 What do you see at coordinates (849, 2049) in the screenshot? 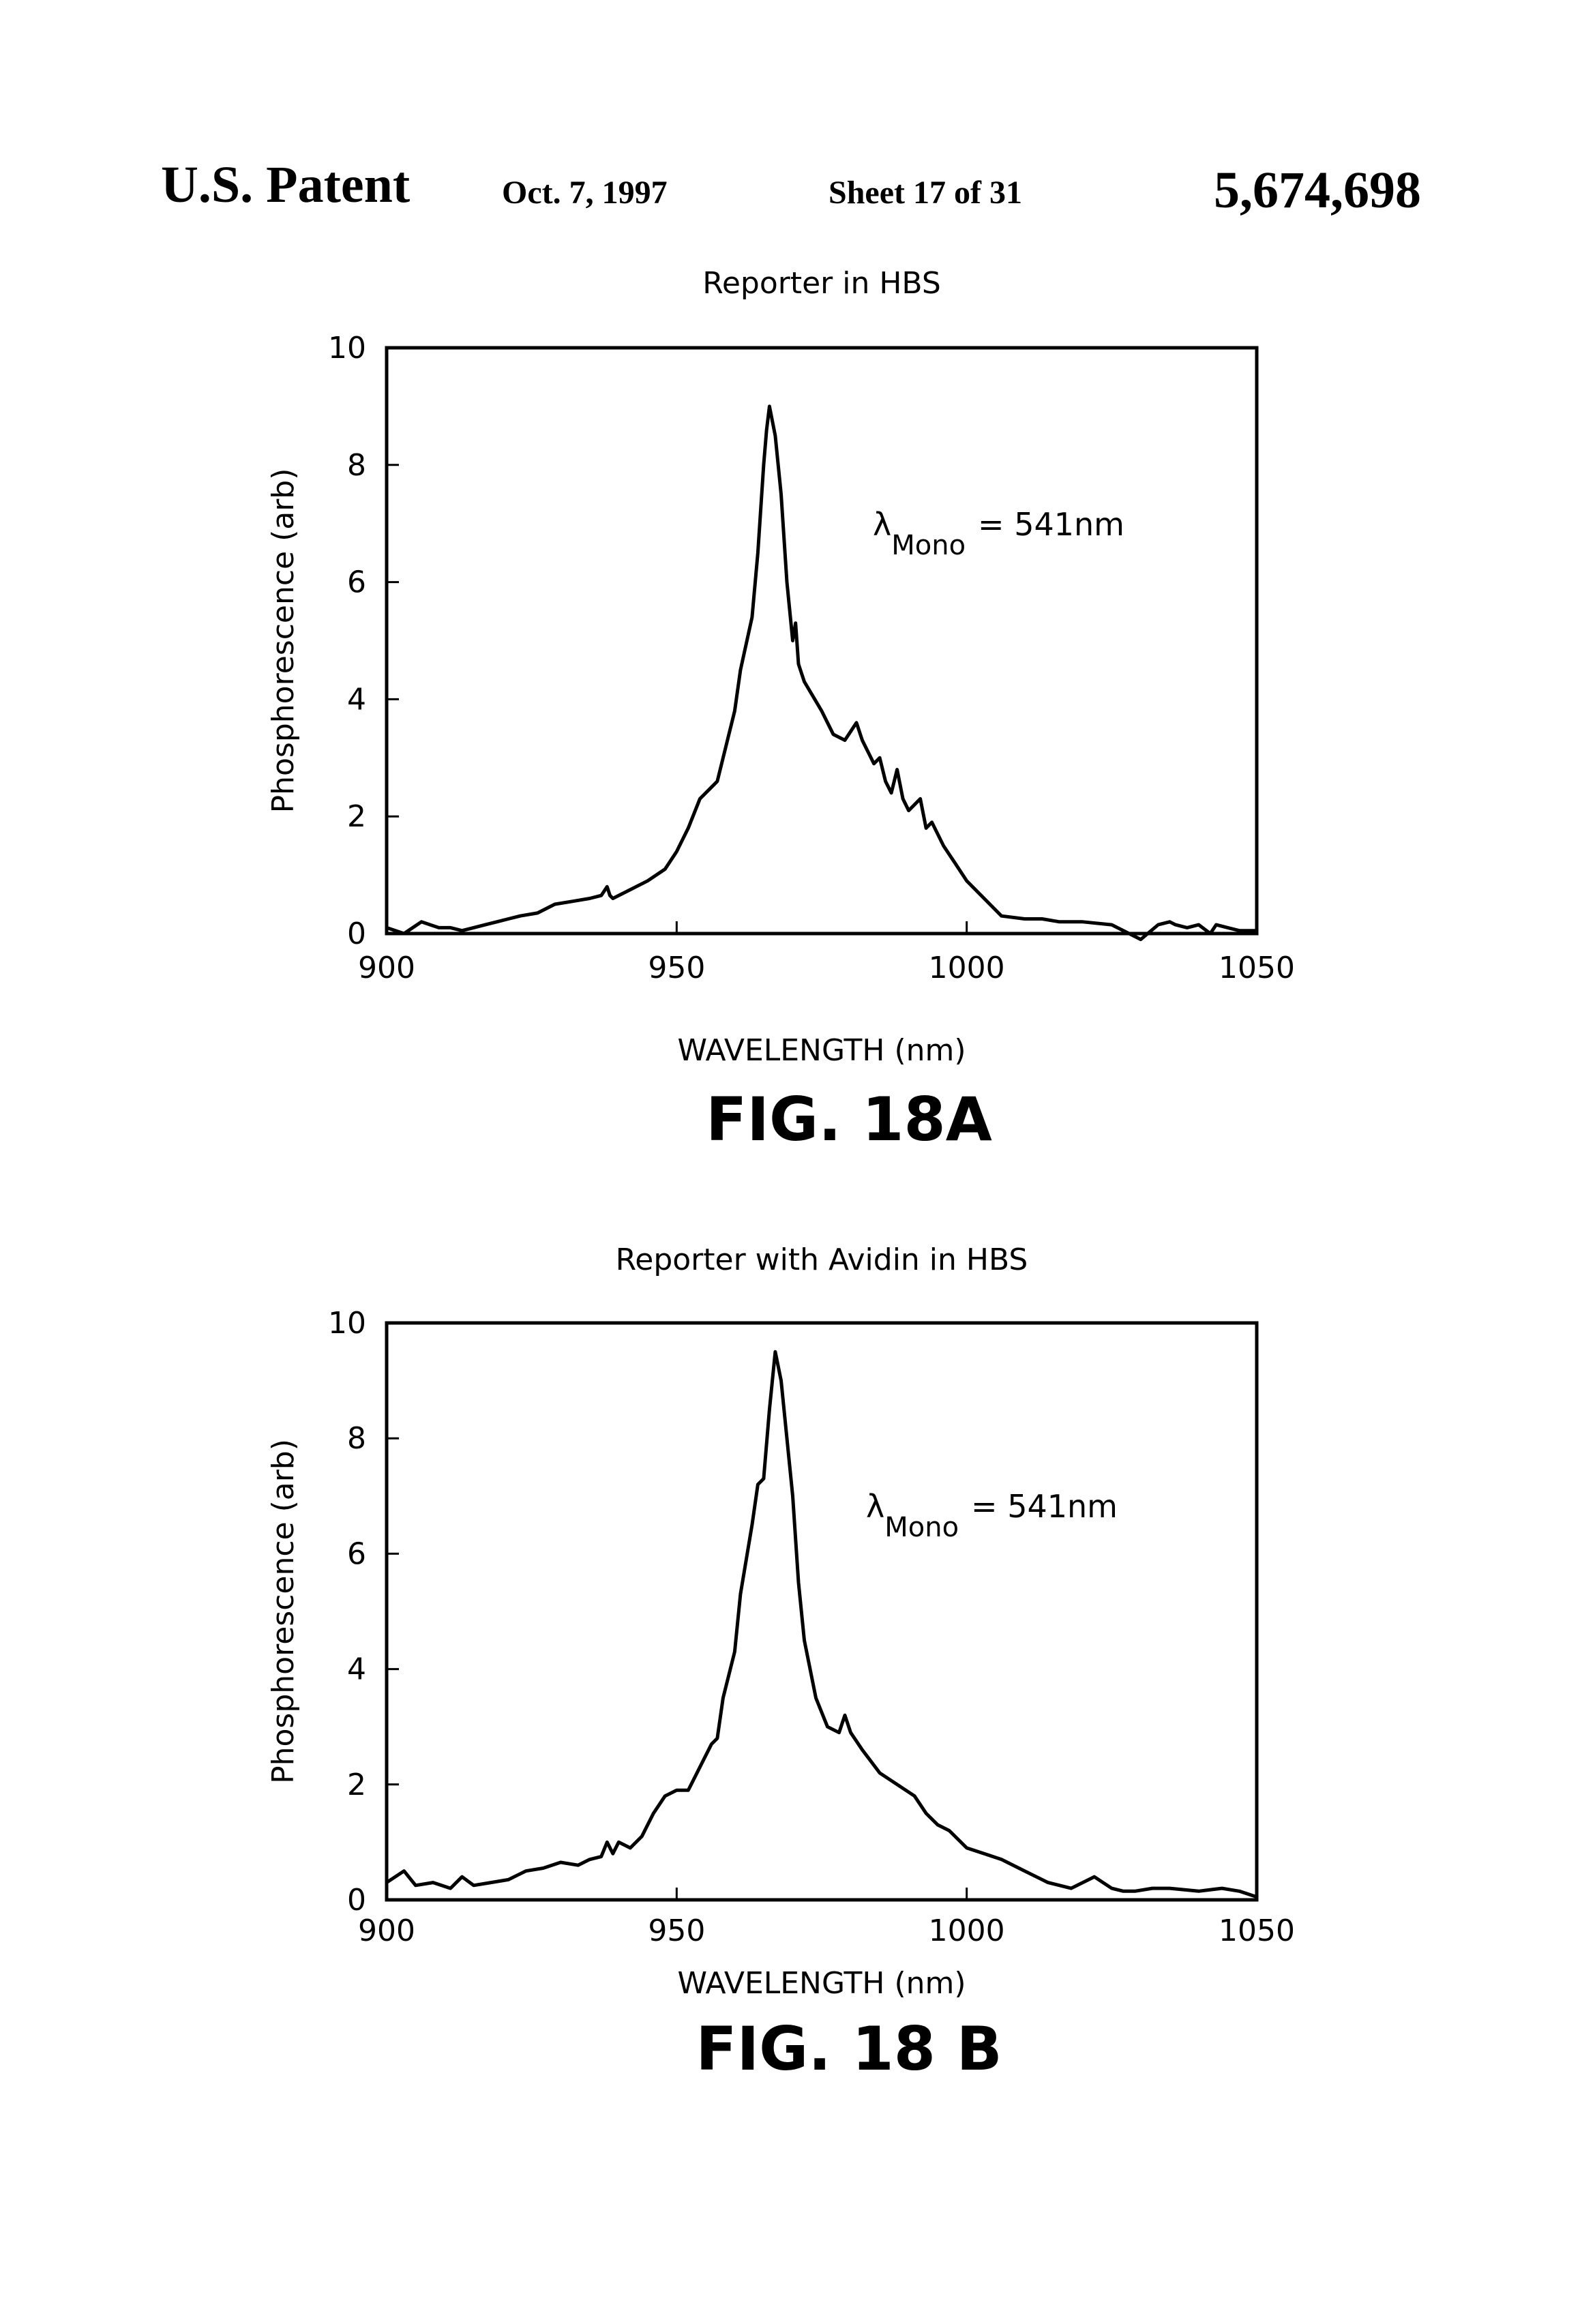
I see `figure-caption: FIG. 18 B` at bounding box center [849, 2049].